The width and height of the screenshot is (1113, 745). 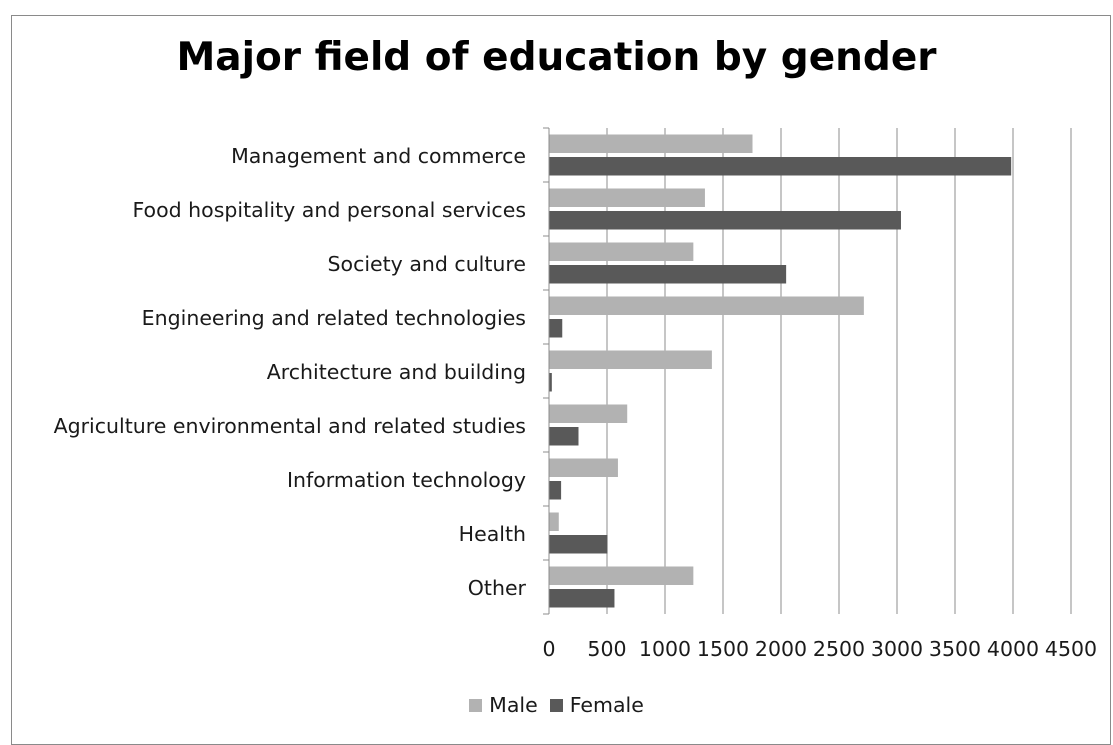 What do you see at coordinates (781, 649) in the screenshot?
I see `x-tick-label: 2000` at bounding box center [781, 649].